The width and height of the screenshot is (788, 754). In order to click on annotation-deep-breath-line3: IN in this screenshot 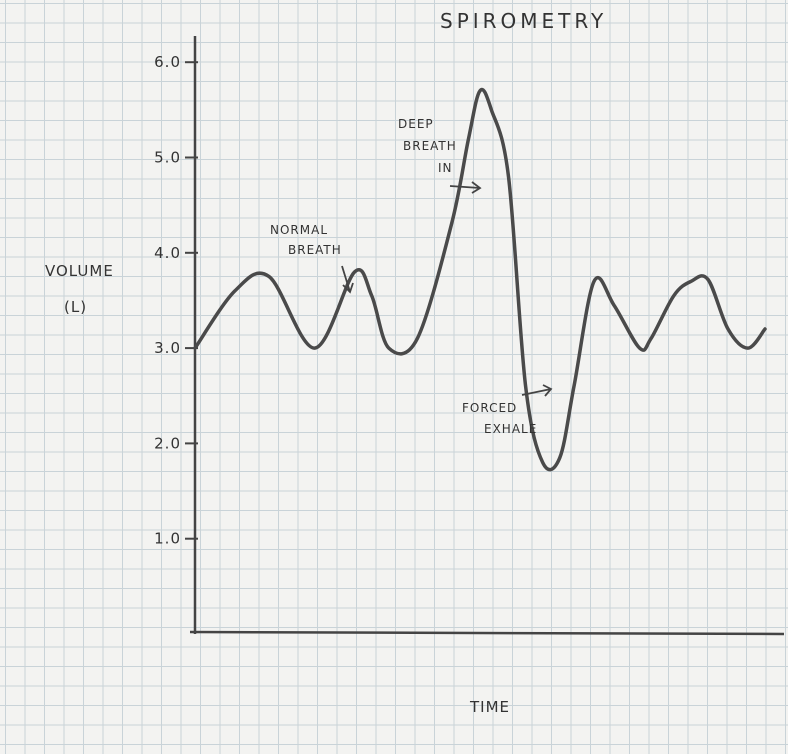, I will do `click(445, 168)`.